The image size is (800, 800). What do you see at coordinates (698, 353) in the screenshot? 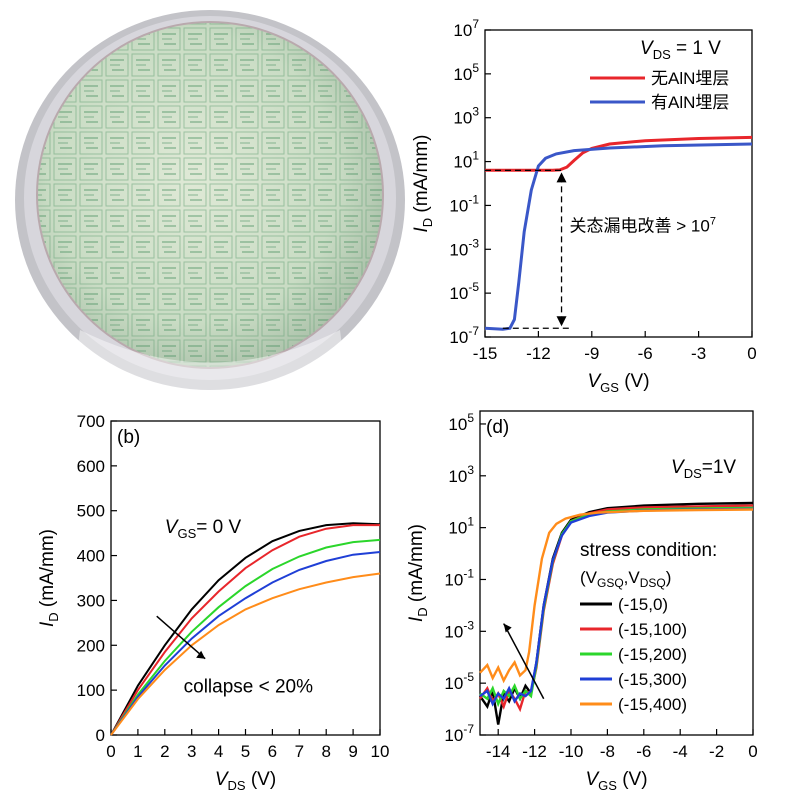
I see `x-tick-label: -3` at bounding box center [698, 353].